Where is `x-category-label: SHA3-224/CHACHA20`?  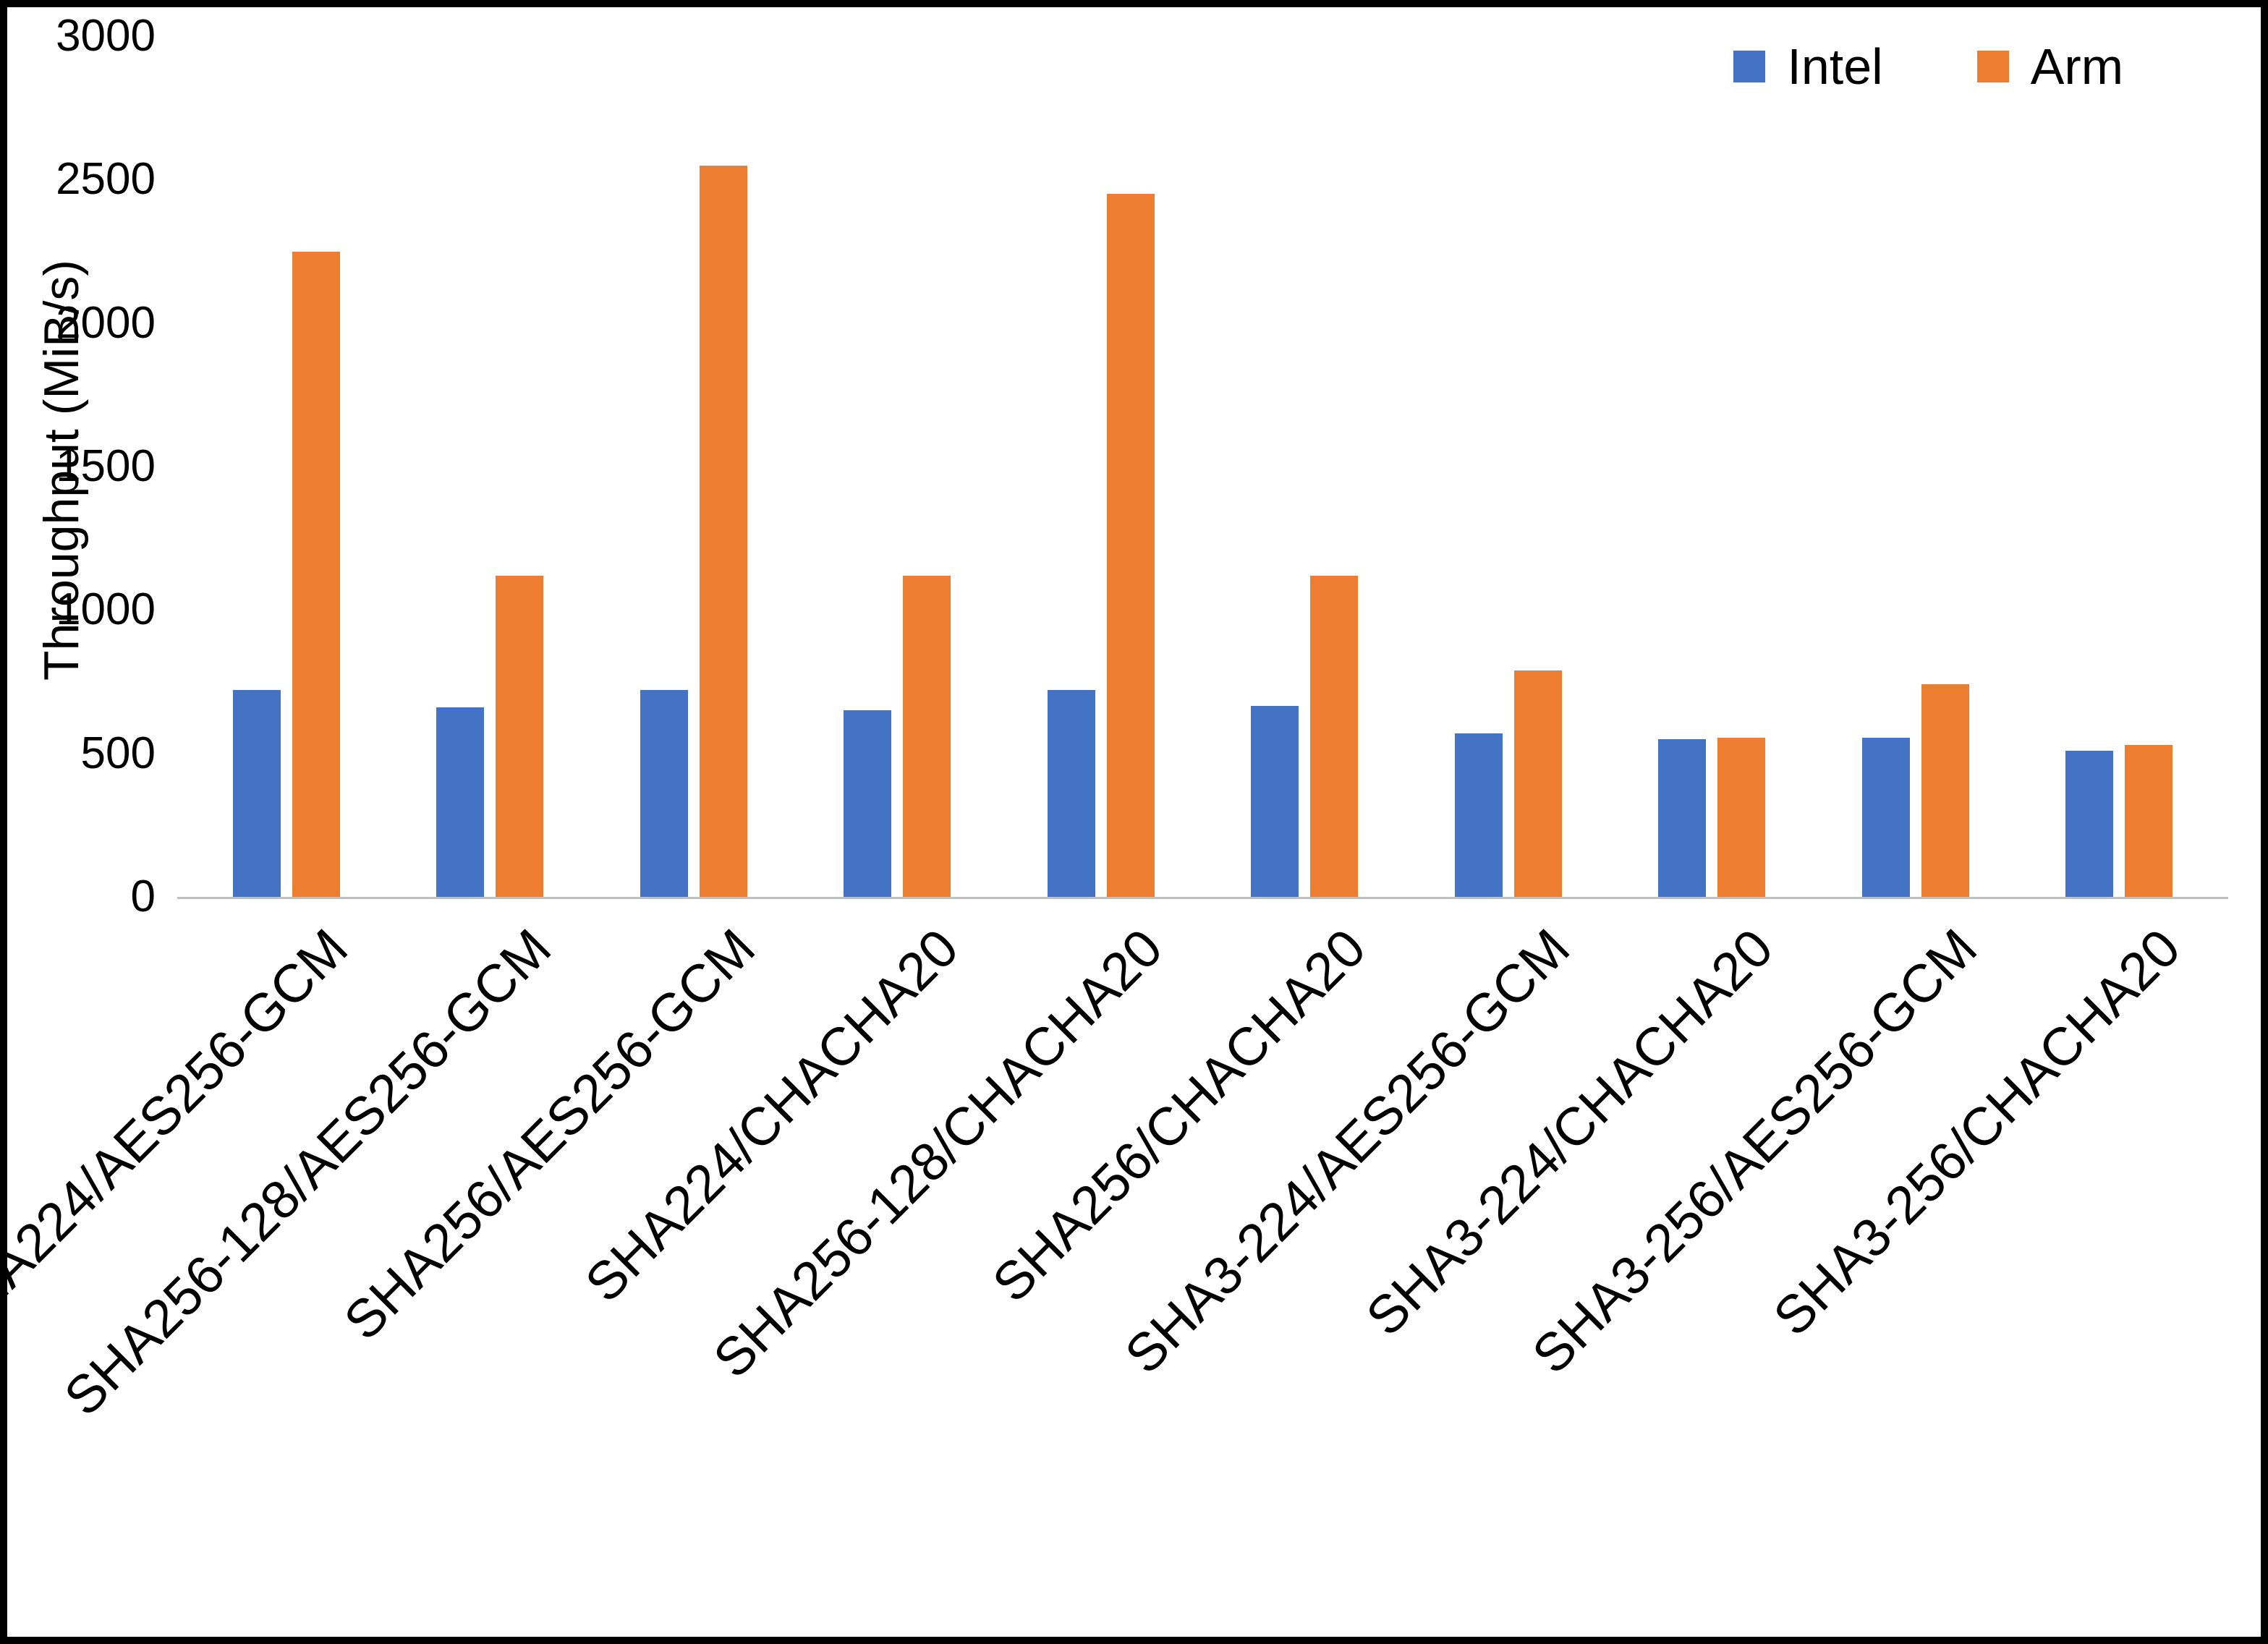 x-category-label: SHA3-224/CHACHA20 is located at coordinates (1570, 1132).